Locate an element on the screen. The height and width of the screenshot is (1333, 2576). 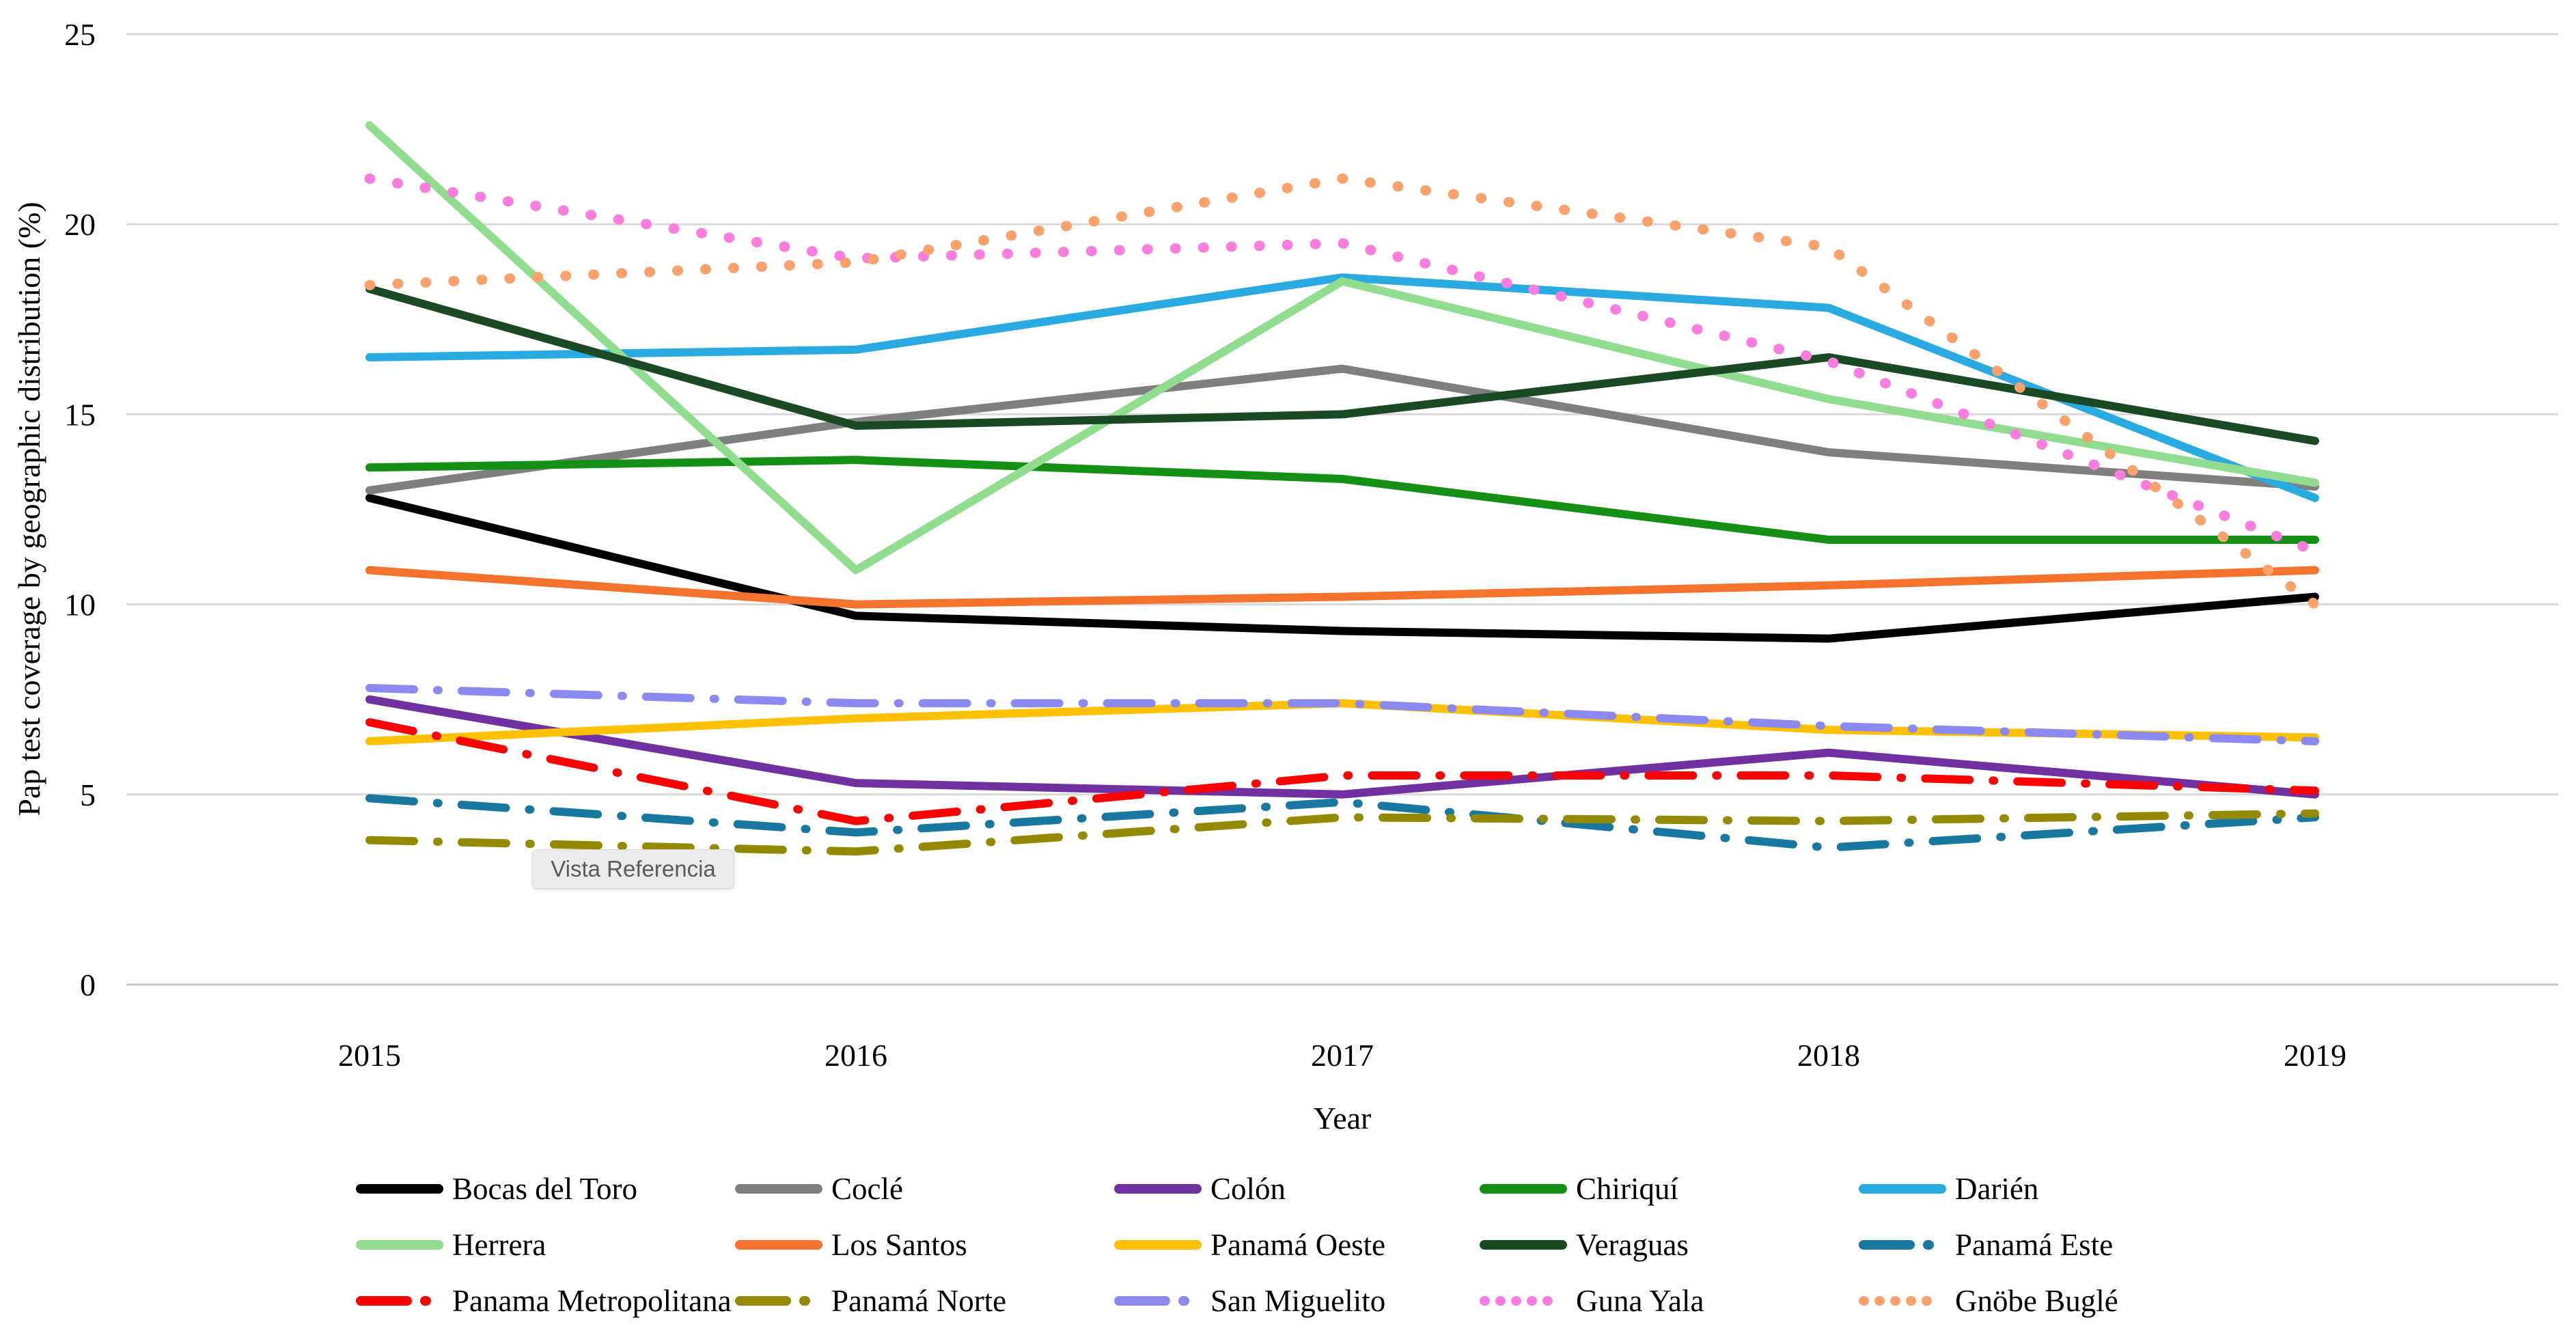
legend-item-bocas-del-toro: Bocas del Toro is located at coordinates (545, 1188).